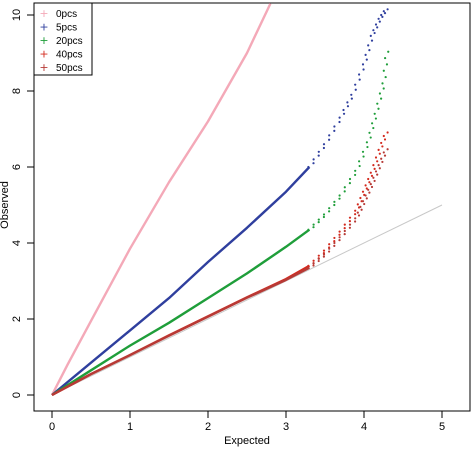 The image size is (474, 449). What do you see at coordinates (17, 395) in the screenshot?
I see `y-tick-label: 0` at bounding box center [17, 395].